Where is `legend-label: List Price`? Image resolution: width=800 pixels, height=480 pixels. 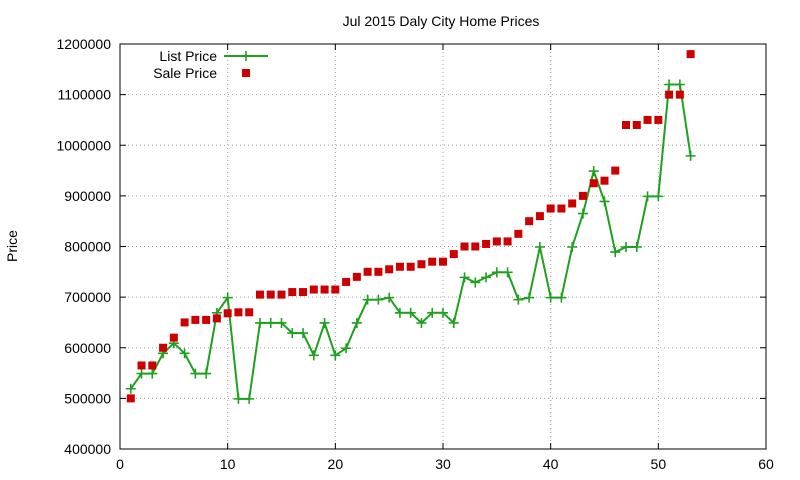 legend-label: List Price is located at coordinates (188, 56).